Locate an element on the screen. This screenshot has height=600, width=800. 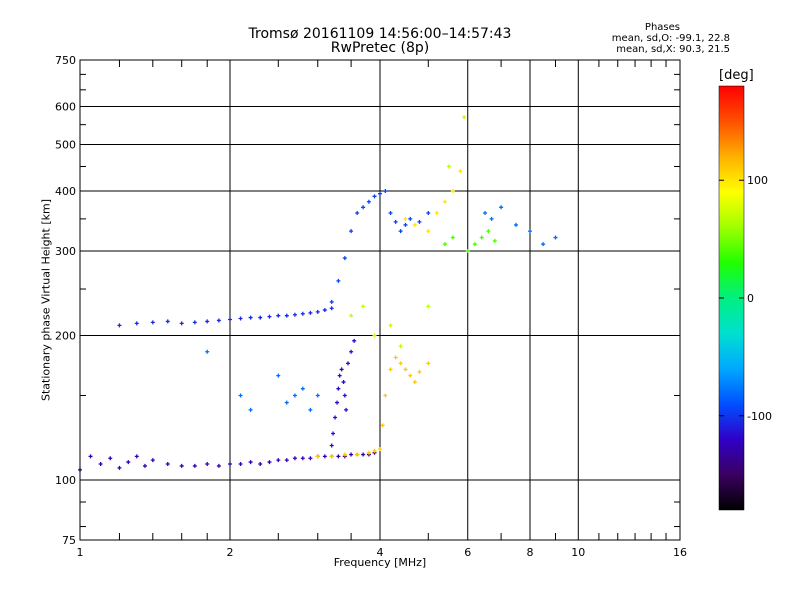
colorbar-label: [deg] is located at coordinates (736, 75).